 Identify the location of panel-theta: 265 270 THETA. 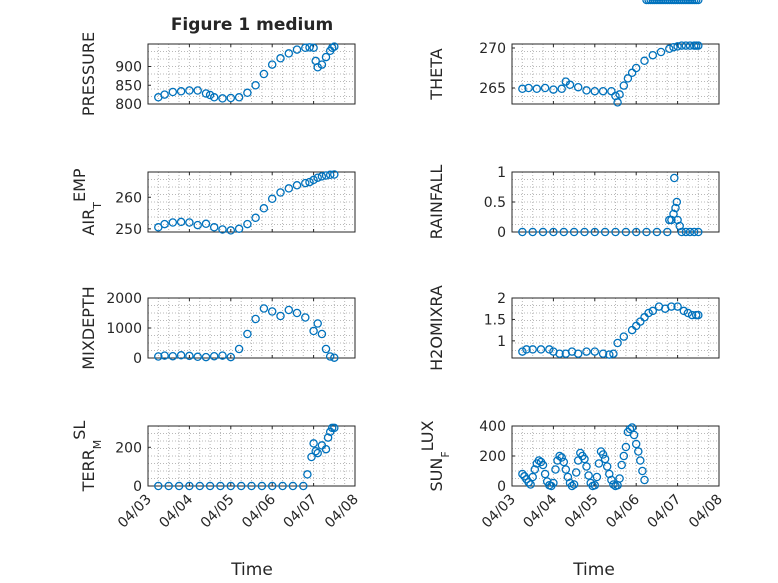
(573, 74).